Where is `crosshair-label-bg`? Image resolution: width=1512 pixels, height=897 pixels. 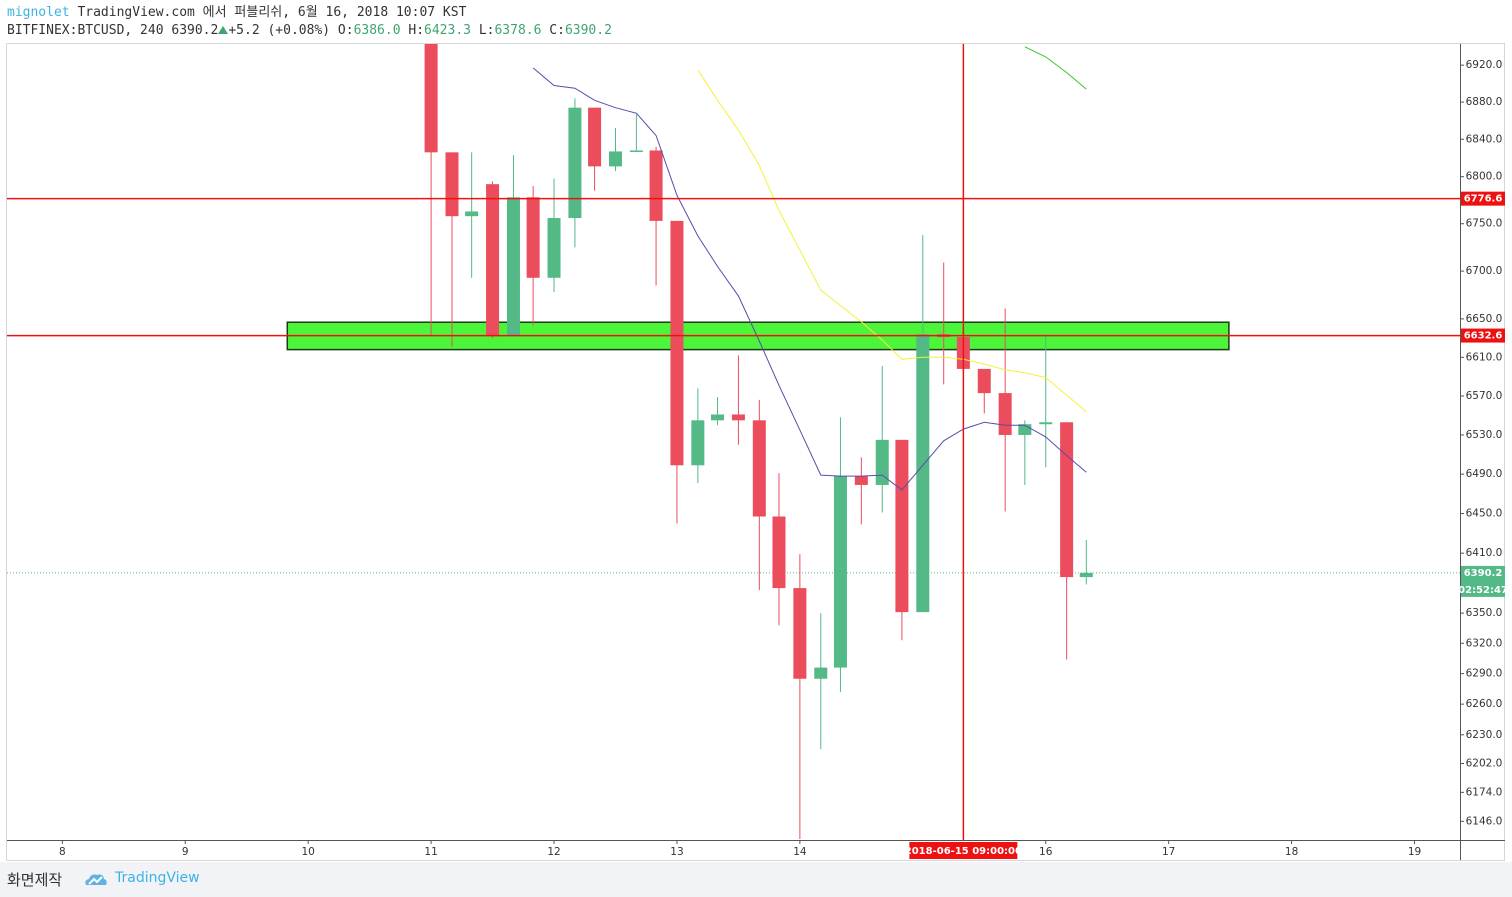 crosshair-label-bg is located at coordinates (963, 850).